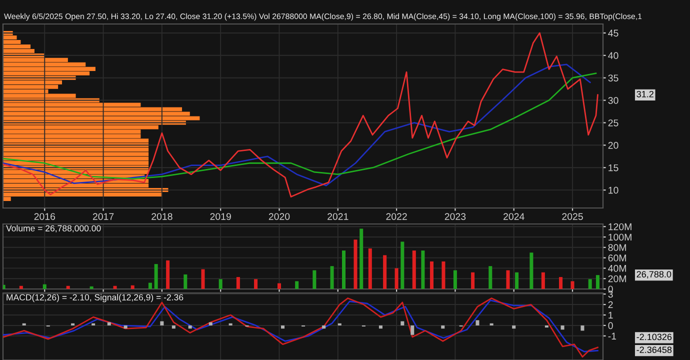 The image size is (690, 360). I want to click on y-tick-label: 30, so click(613, 100).